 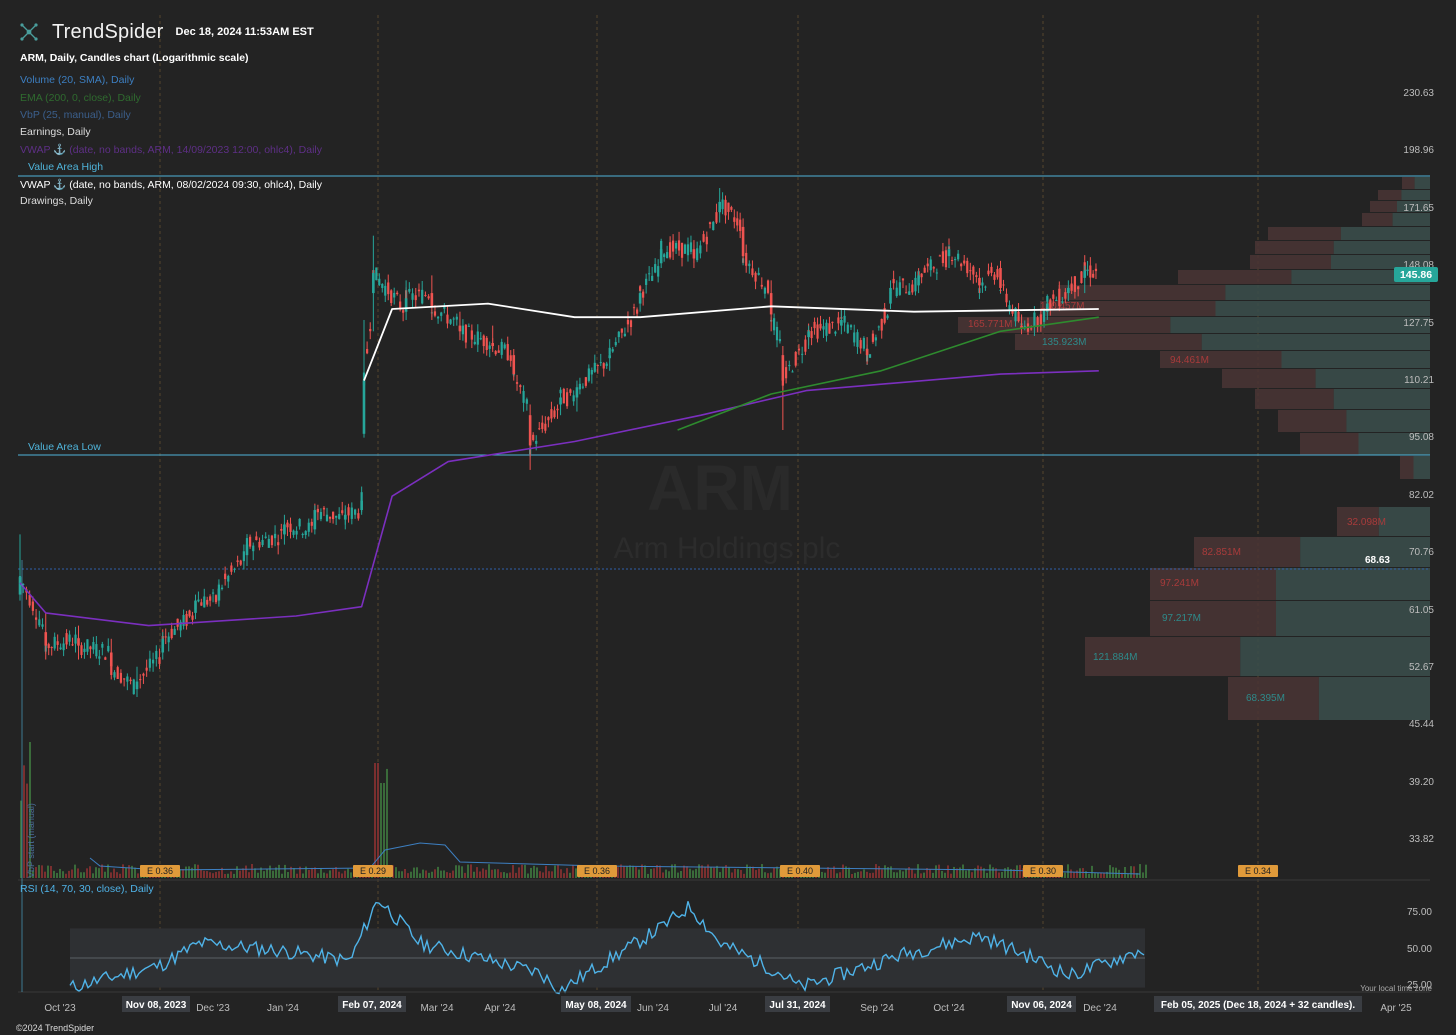 What do you see at coordinates (75, 115) in the screenshot?
I see `indicator-vbp: VbP (25, manual), Daily` at bounding box center [75, 115].